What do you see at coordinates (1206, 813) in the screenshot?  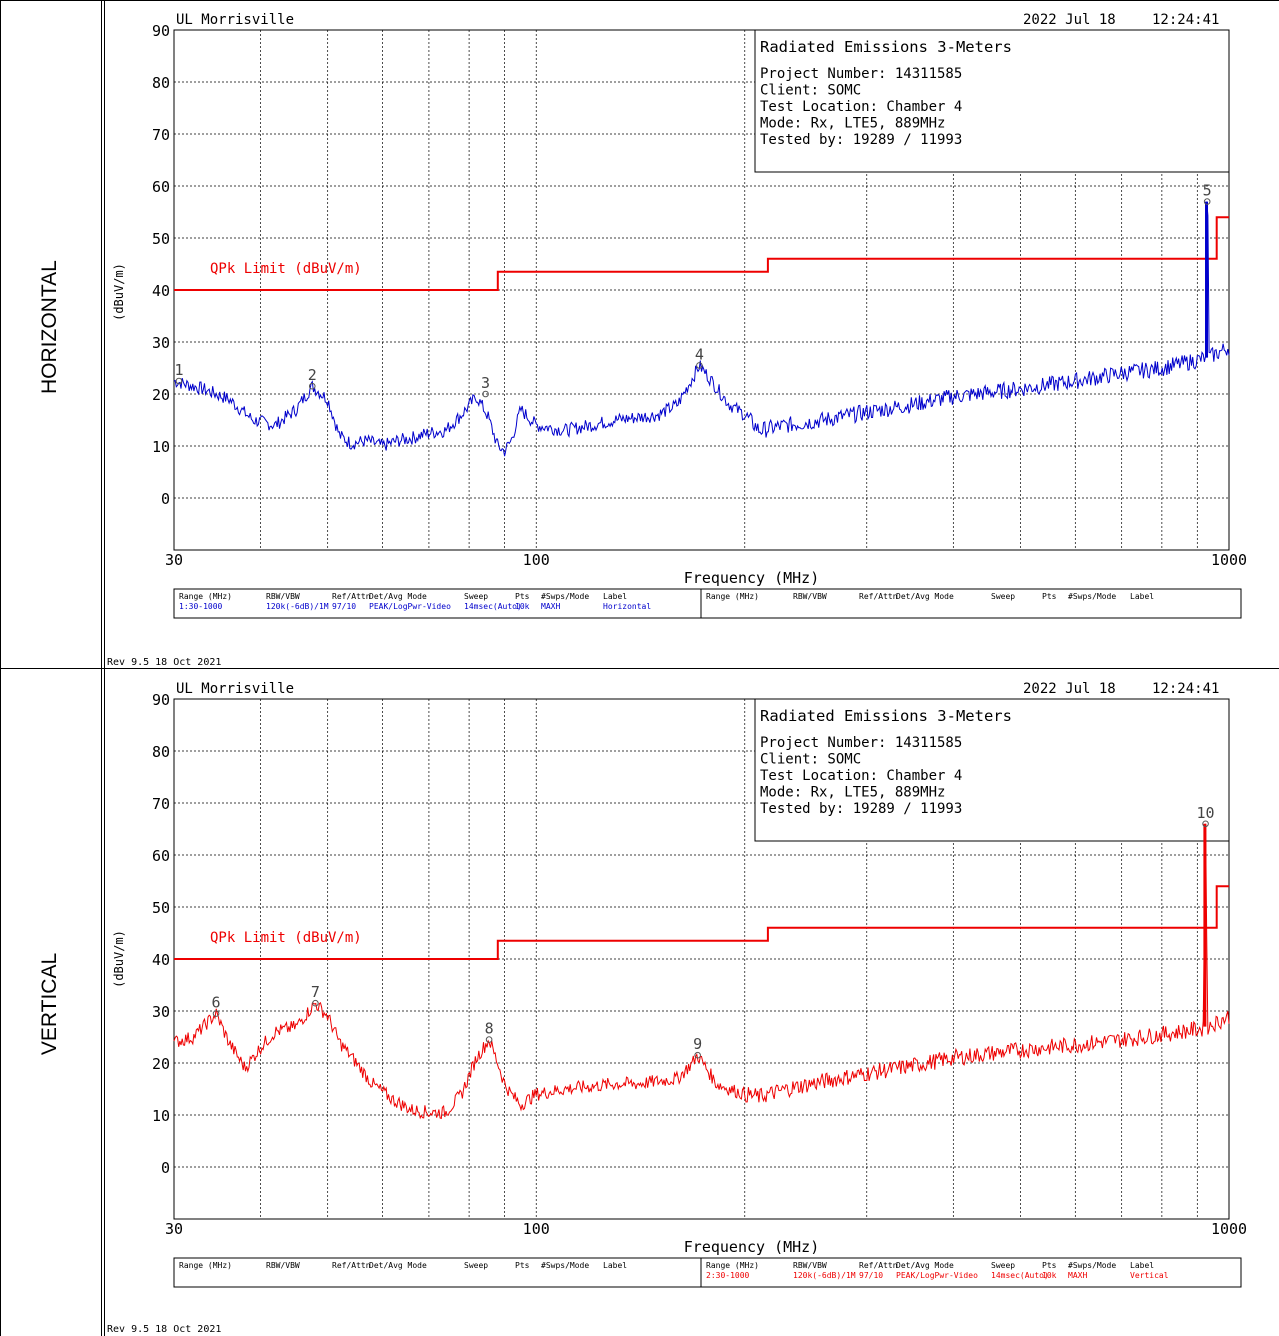 I see `marker-label: 10` at bounding box center [1206, 813].